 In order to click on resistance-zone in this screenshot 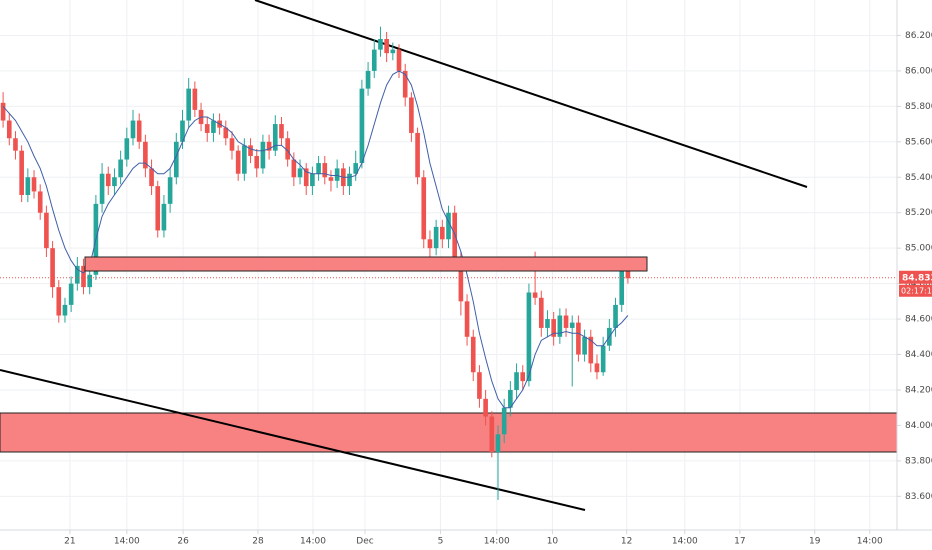, I will do `click(366, 264)`.